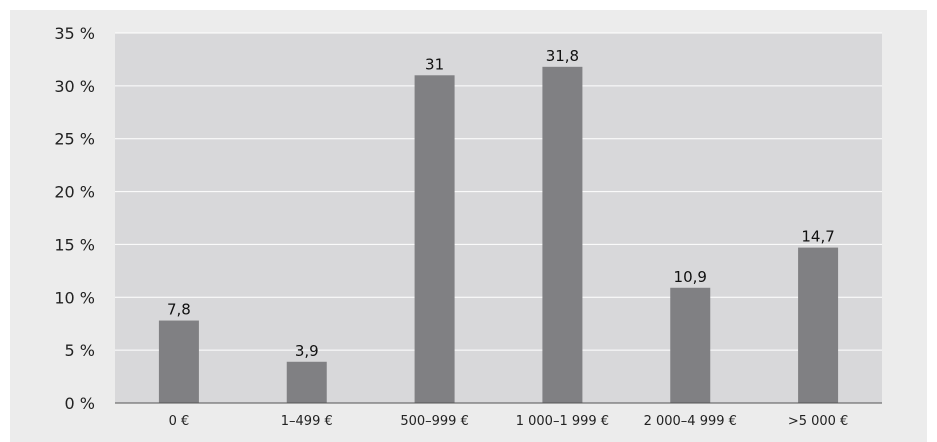  I want to click on x-tick-label: 0 €, so click(179, 421).